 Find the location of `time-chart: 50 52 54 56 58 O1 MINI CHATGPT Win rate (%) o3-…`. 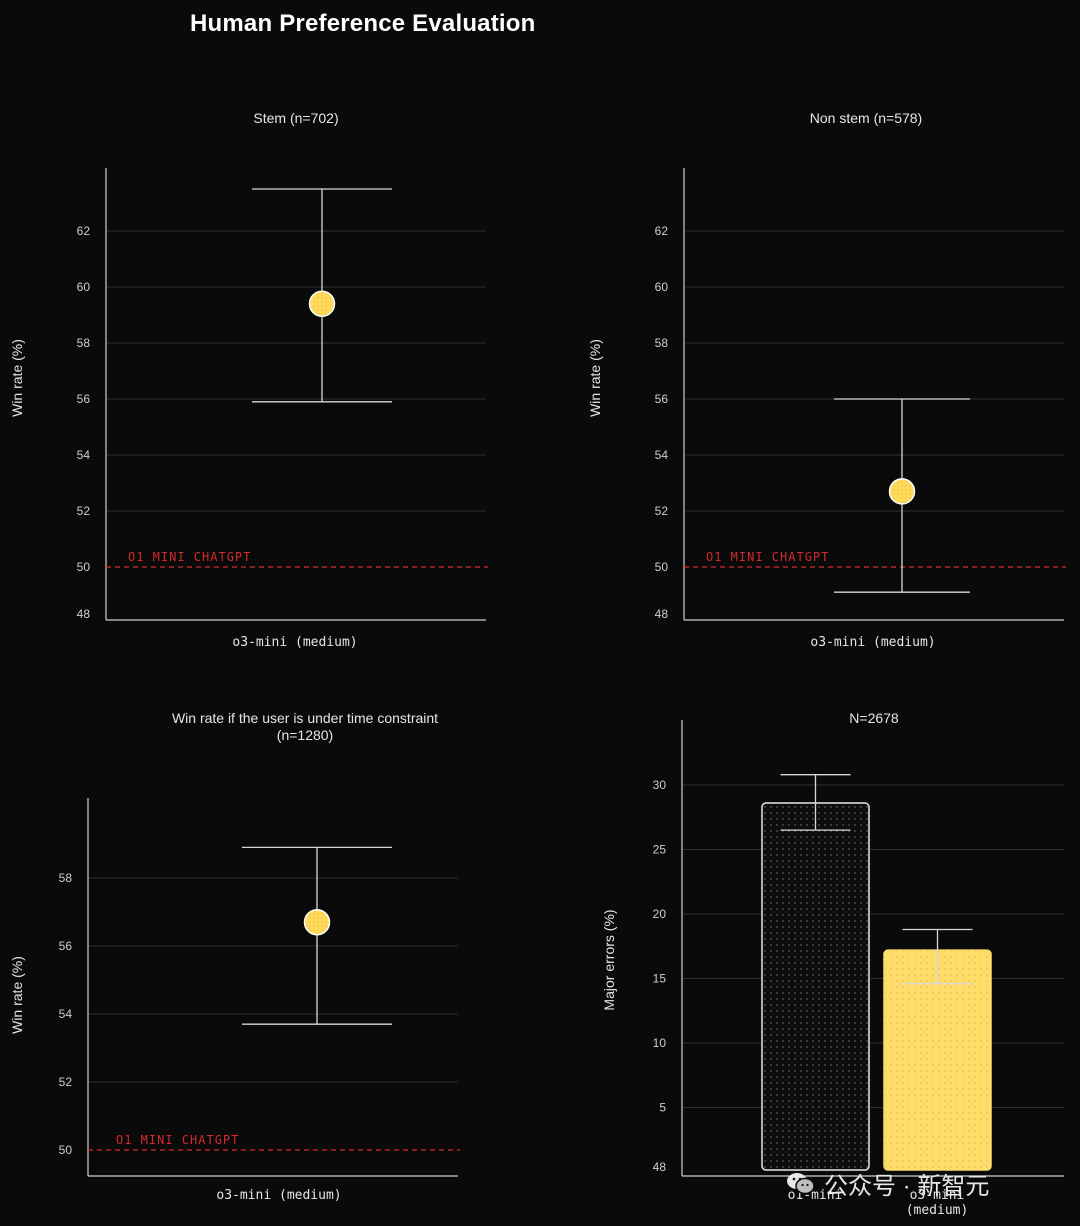

time-chart: 50 52 54 56 58 O1 MINI CHATGPT Win rate (%) o3-… is located at coordinates (234, 1000).